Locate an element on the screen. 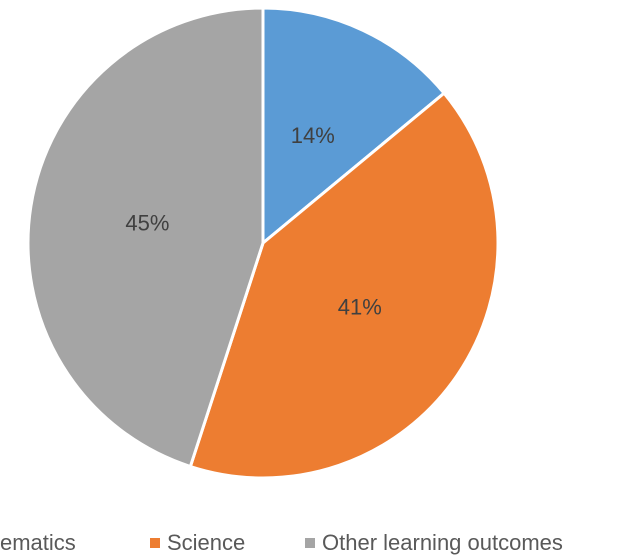 This screenshot has height=560, width=626. legend-label: ematics is located at coordinates (38, 542).